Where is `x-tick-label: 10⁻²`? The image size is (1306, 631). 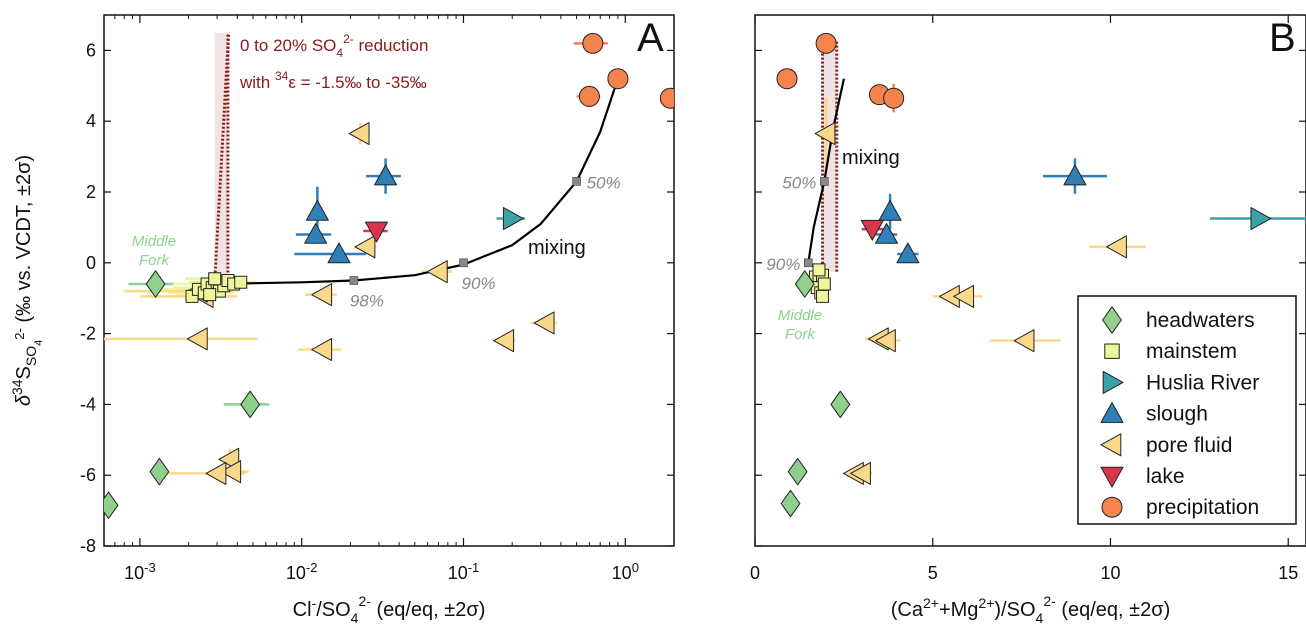
x-tick-label: 10⁻² is located at coordinates (302, 572).